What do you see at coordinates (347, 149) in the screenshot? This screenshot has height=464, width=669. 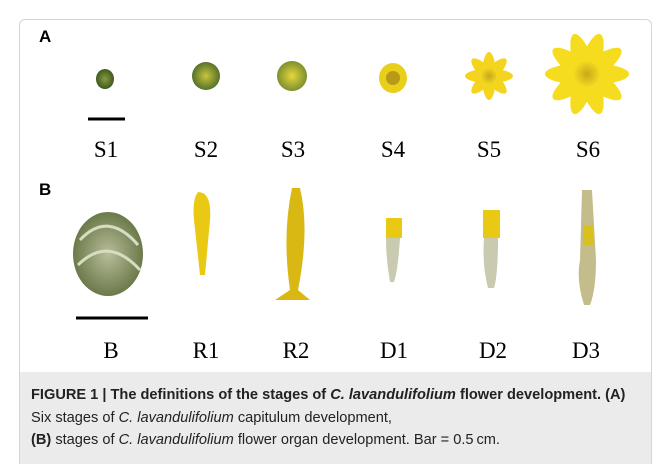 I see `stage-labels: S1 S2 S3 S4 S5 S6` at bounding box center [347, 149].